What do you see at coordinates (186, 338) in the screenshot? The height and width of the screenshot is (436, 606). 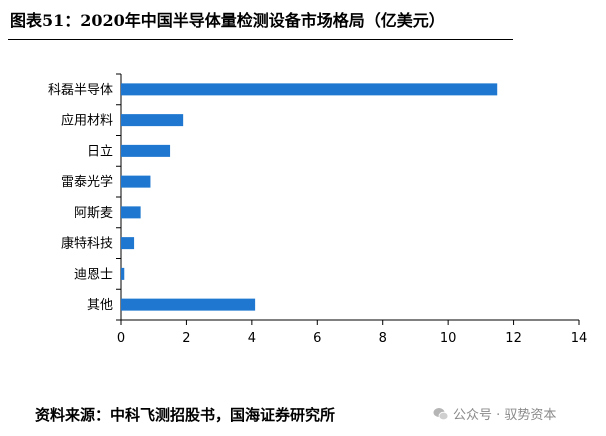 I see `x-tick-label: 2` at bounding box center [186, 338].